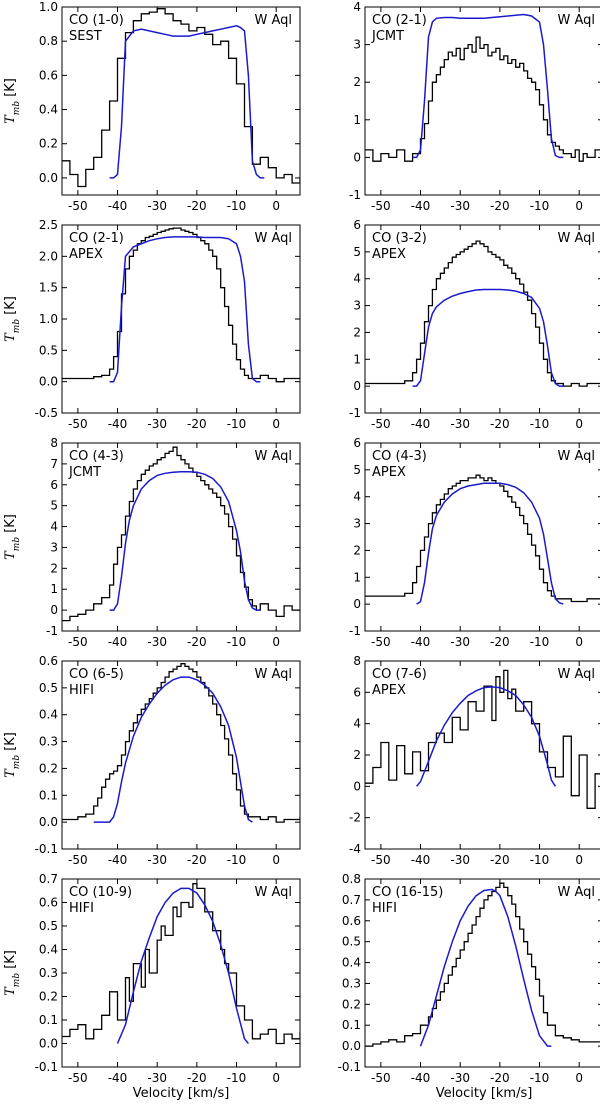 The image size is (600, 1119). Describe the element at coordinates (48, 879) in the screenshot. I see `y-tick-label: 0.7` at that location.